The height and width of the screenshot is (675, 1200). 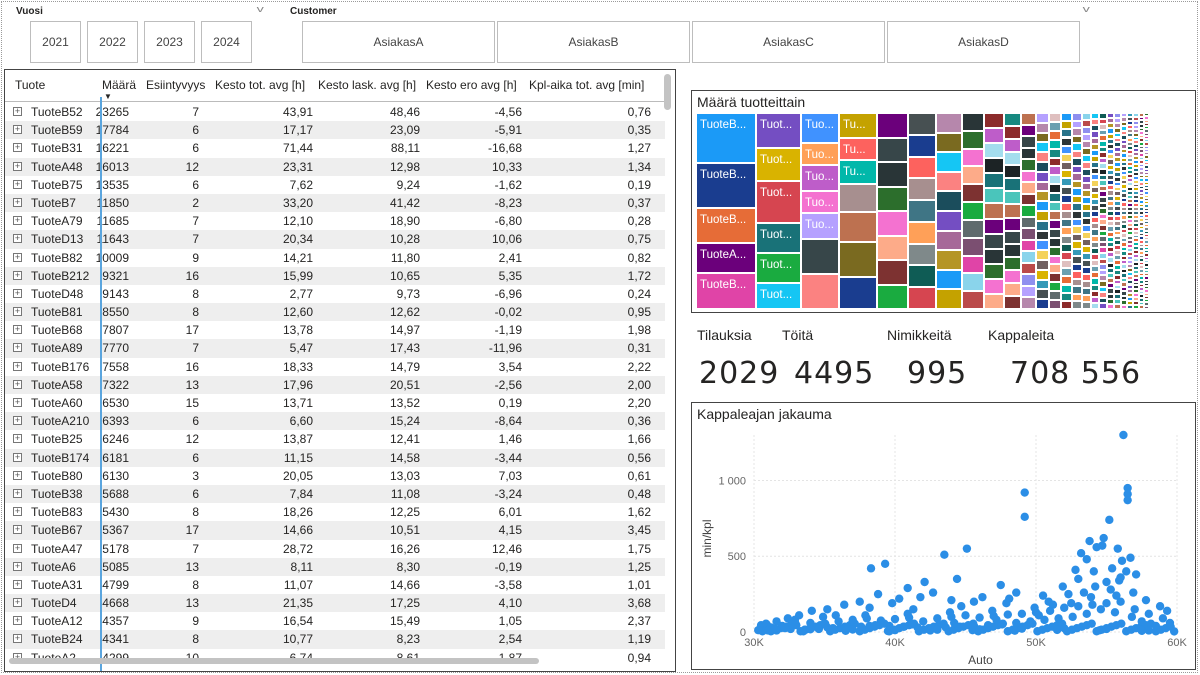 I want to click on header-esiintyvyys: Esiintyvyys, so click(x=176, y=85).